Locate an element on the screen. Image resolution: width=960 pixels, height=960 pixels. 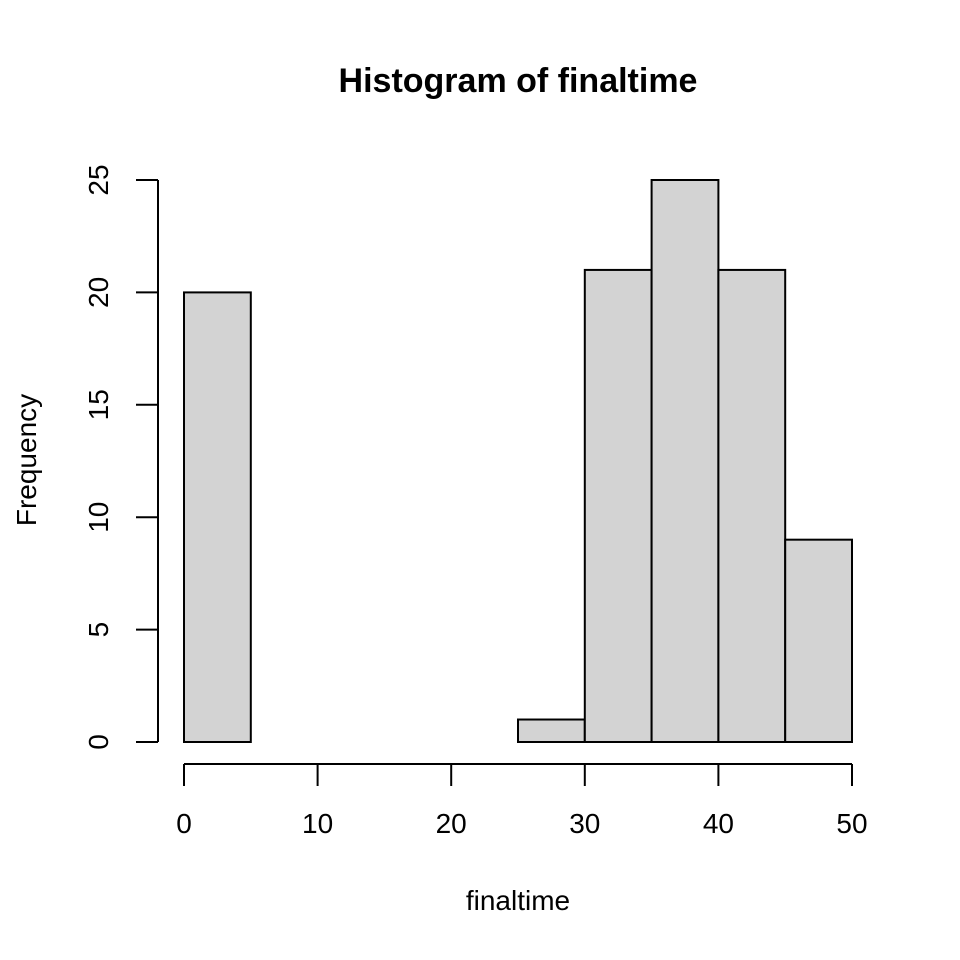
y-tick-label-25: 25 is located at coordinates (98, 179).